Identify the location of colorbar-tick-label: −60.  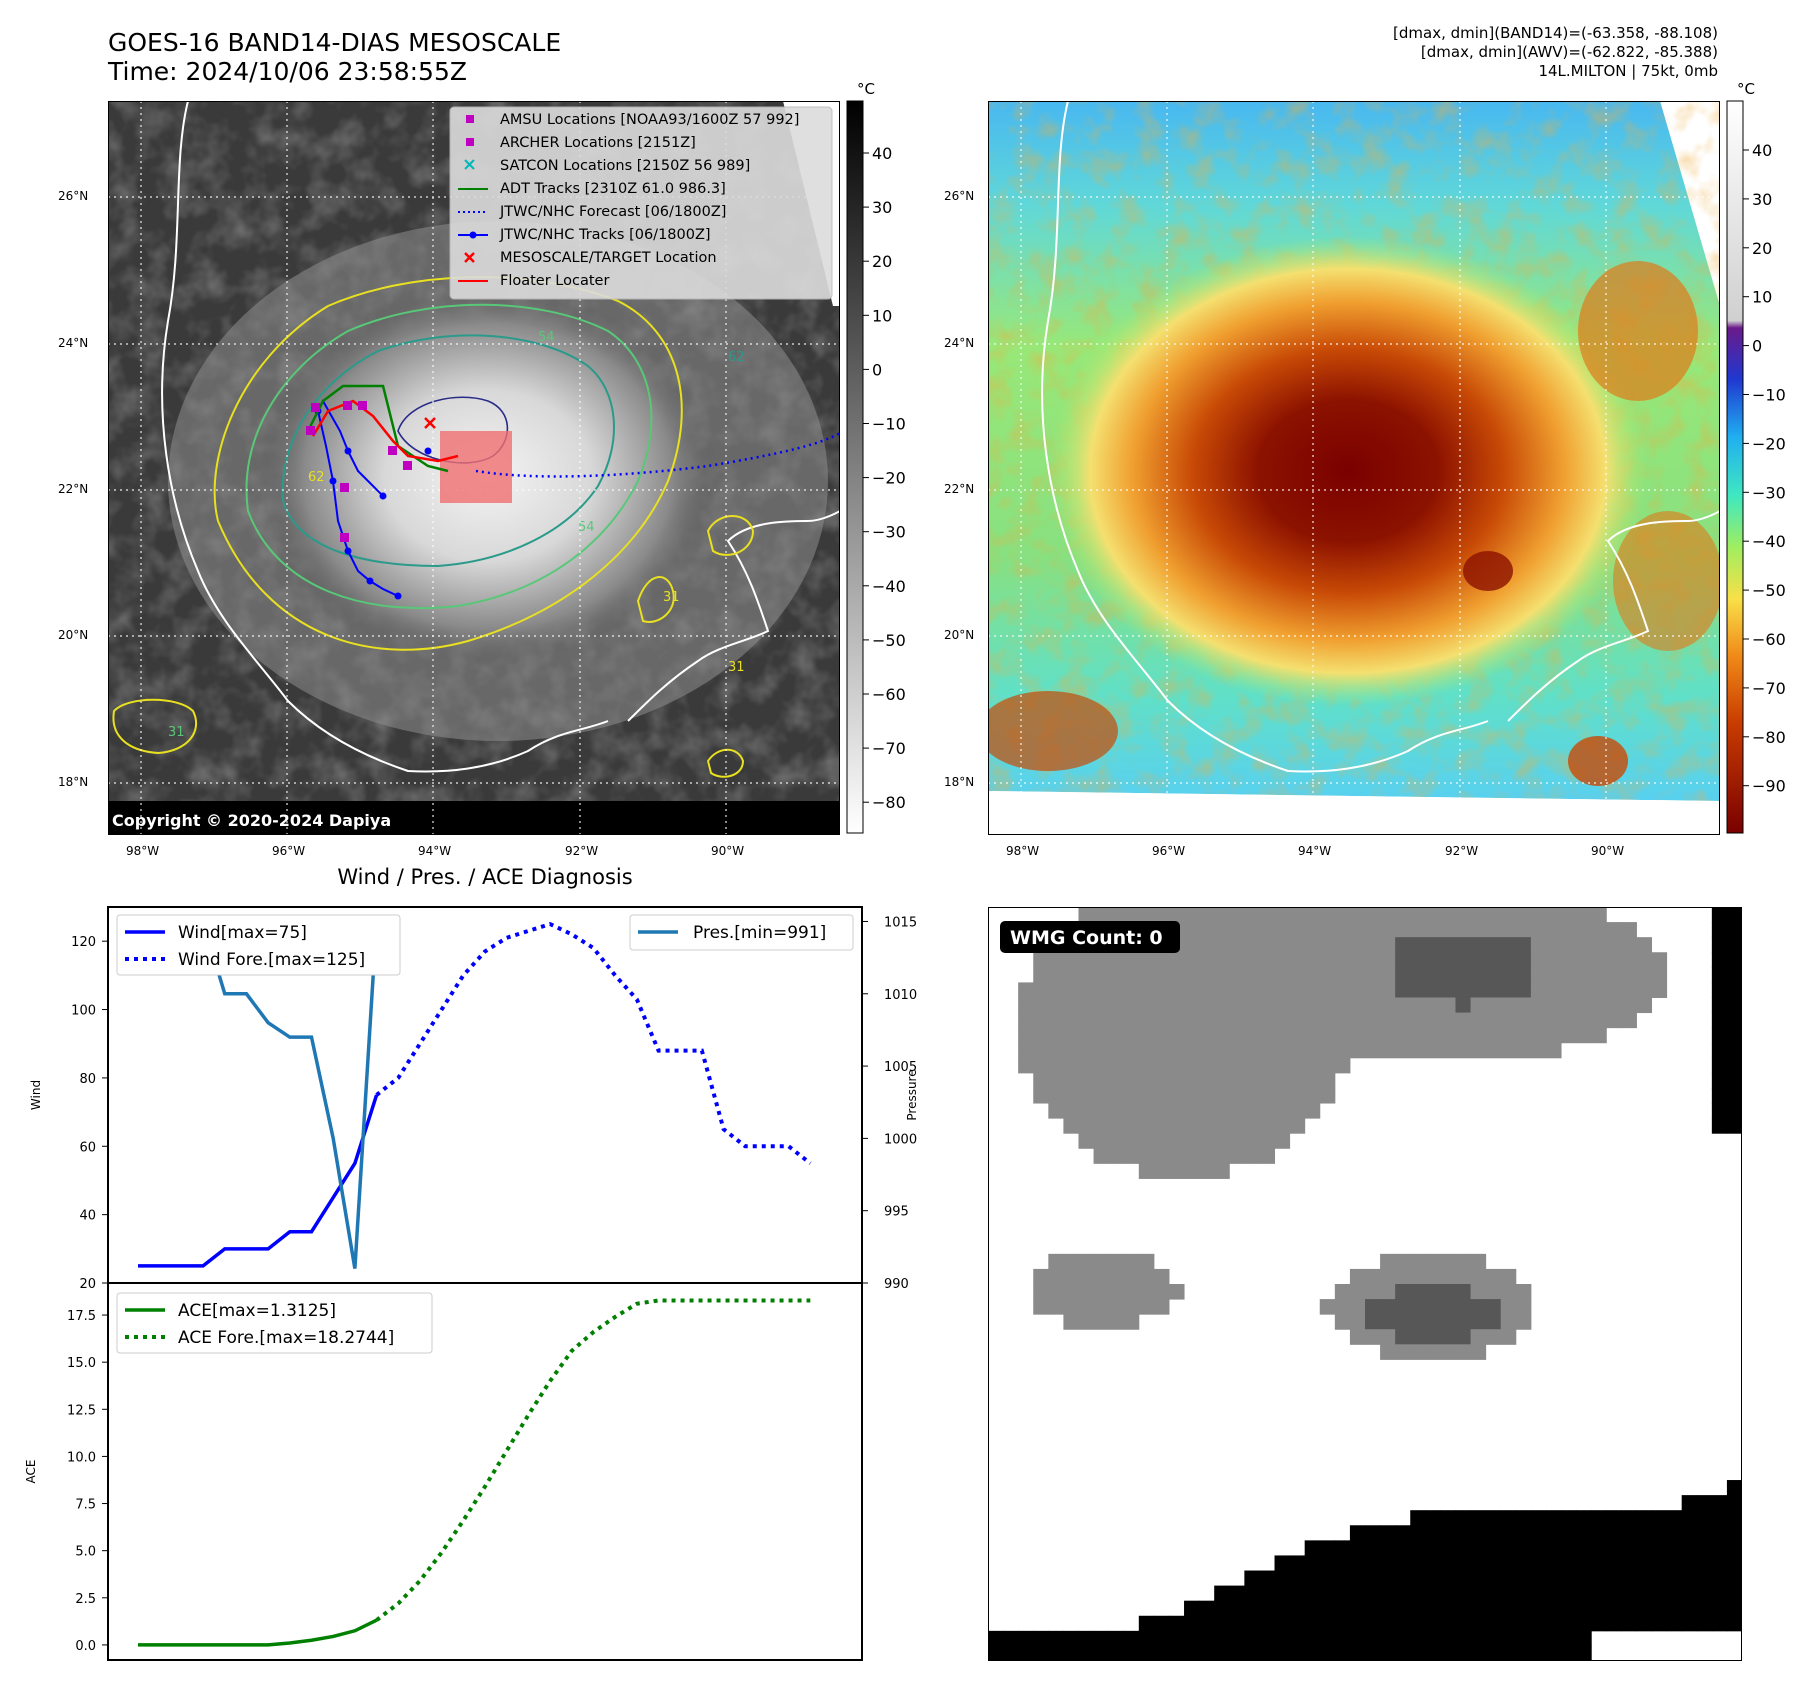
(889, 694).